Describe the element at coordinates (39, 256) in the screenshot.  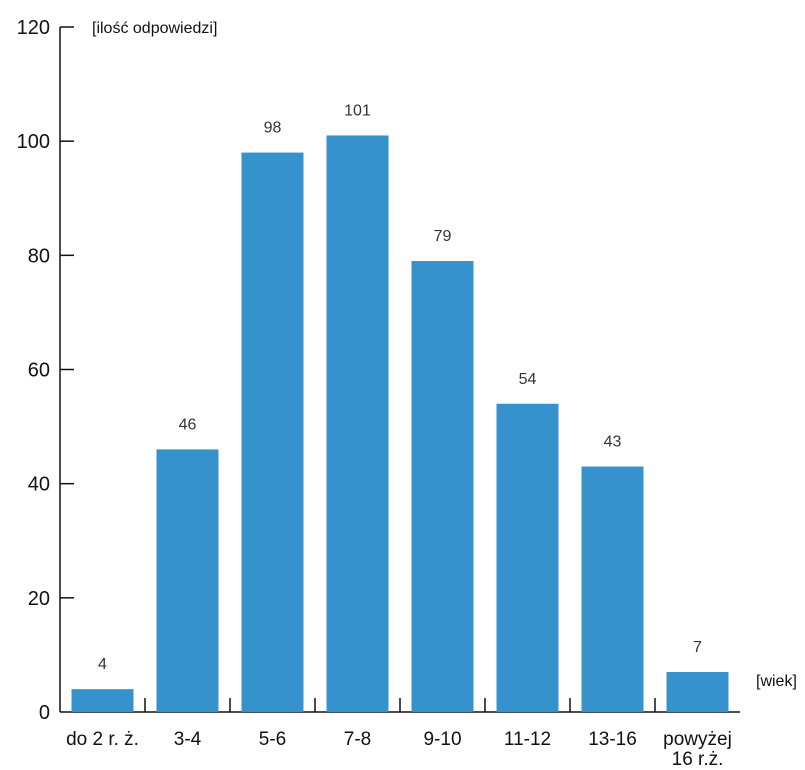
I see `y-tick-label: 80` at that location.